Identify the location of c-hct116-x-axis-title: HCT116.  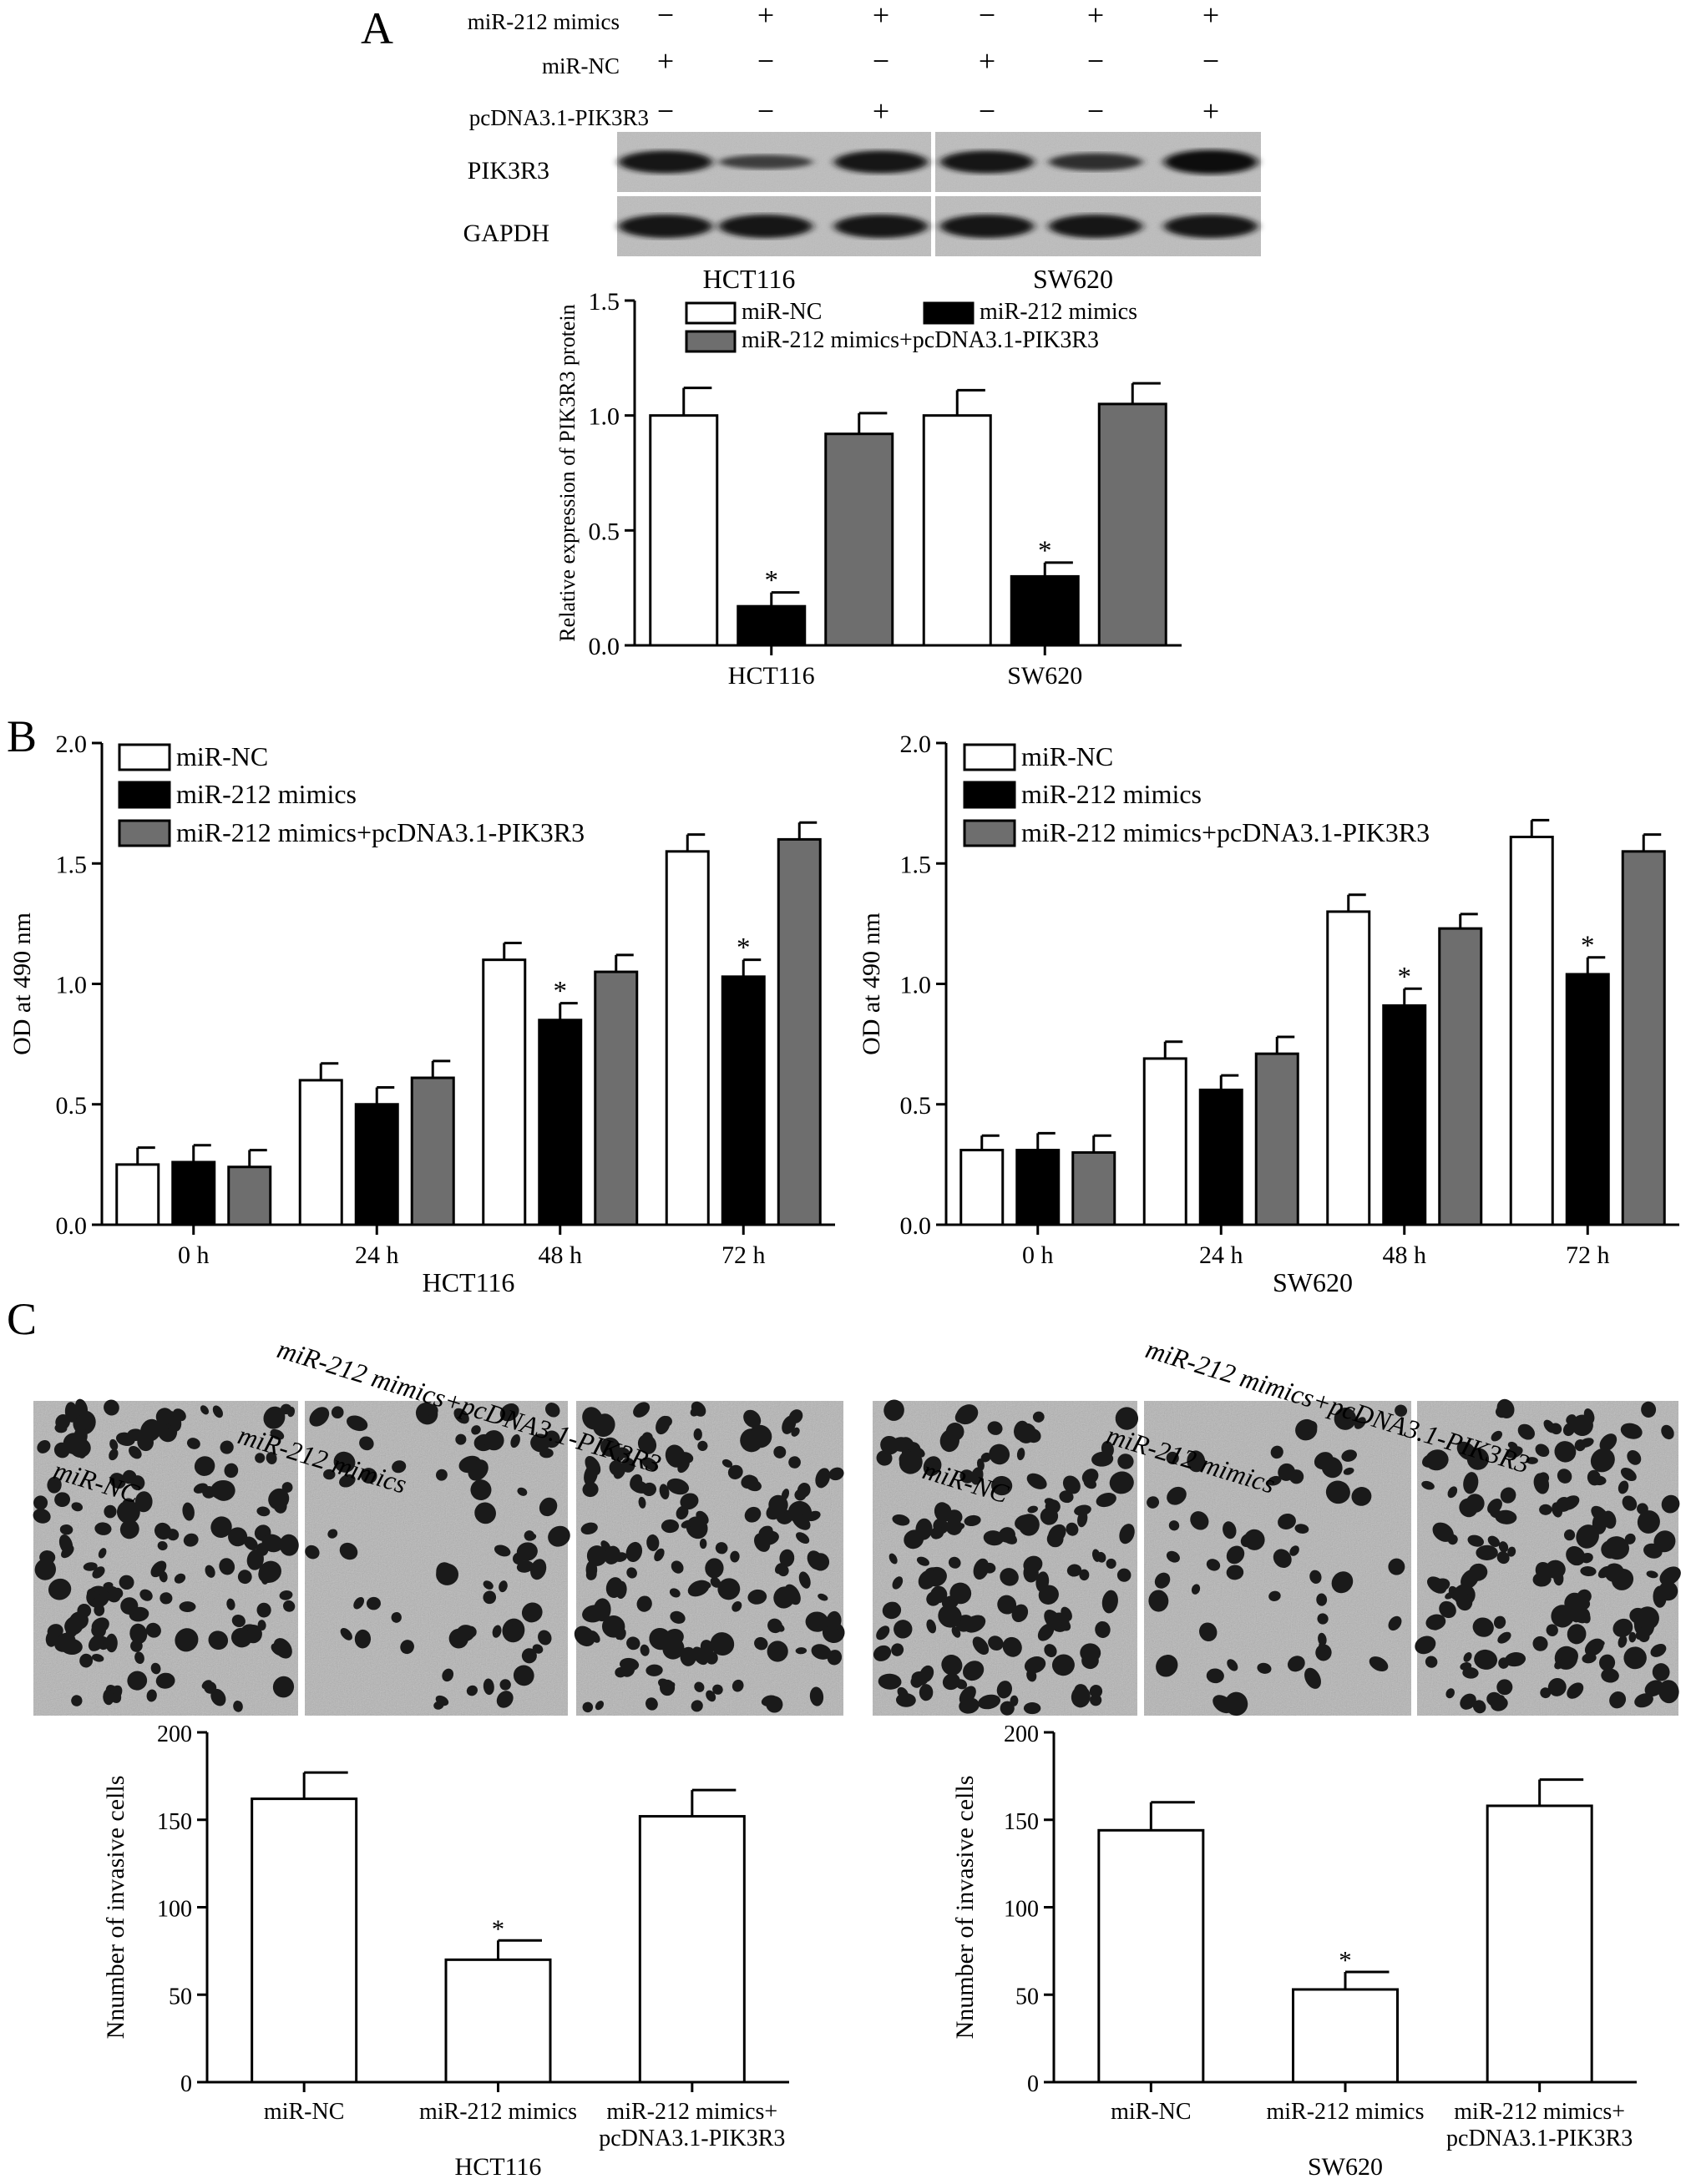
(498, 2167).